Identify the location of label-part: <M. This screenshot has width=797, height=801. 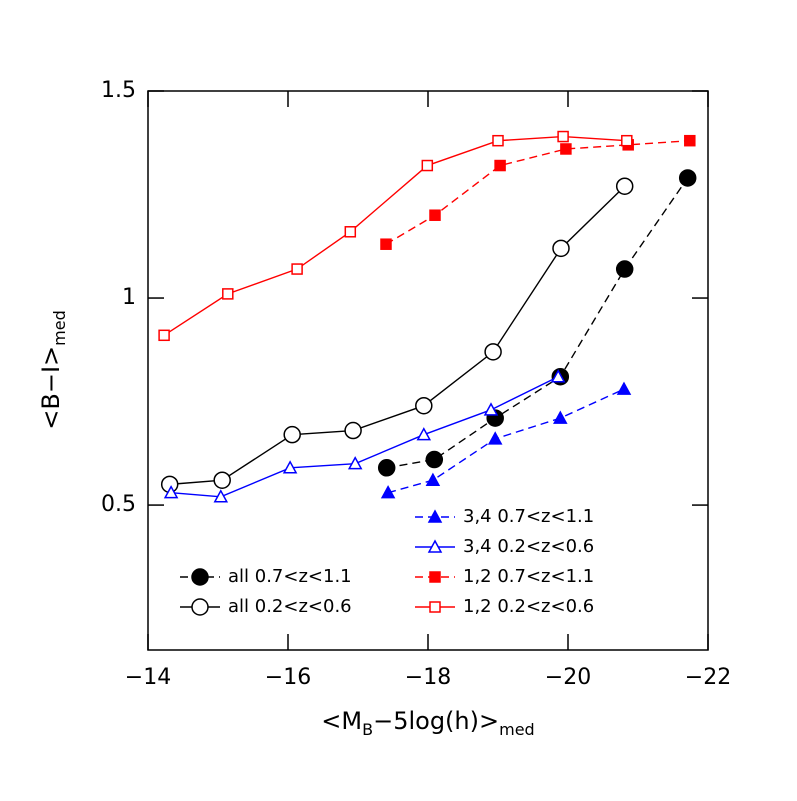
(341, 721).